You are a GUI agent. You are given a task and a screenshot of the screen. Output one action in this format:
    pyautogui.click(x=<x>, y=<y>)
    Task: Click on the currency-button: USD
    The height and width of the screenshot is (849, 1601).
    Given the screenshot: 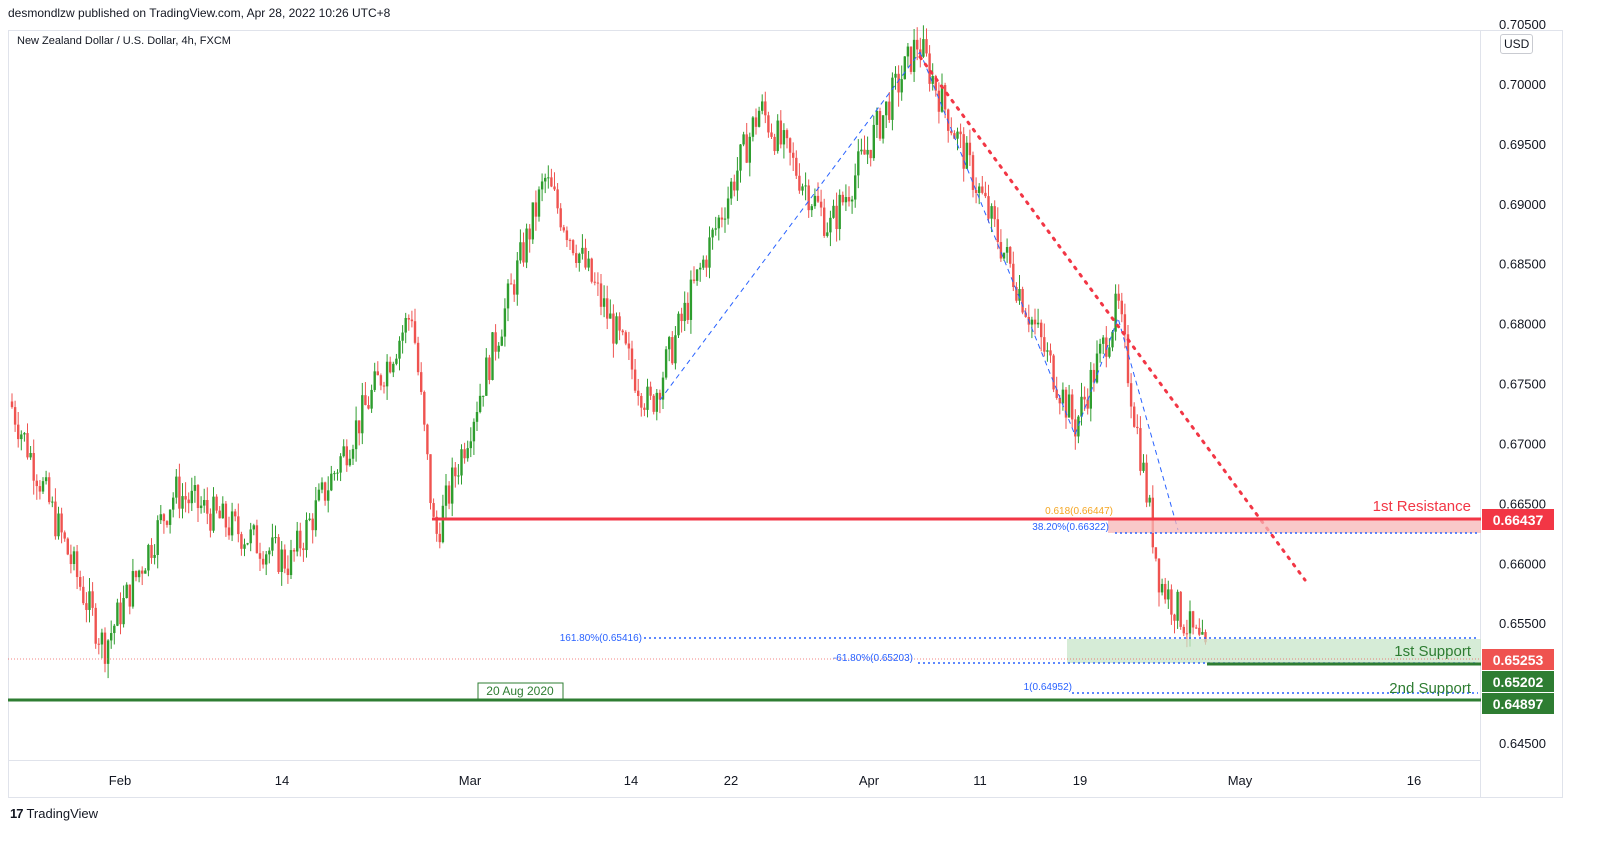 What is the action you would take?
    pyautogui.click(x=1517, y=44)
    